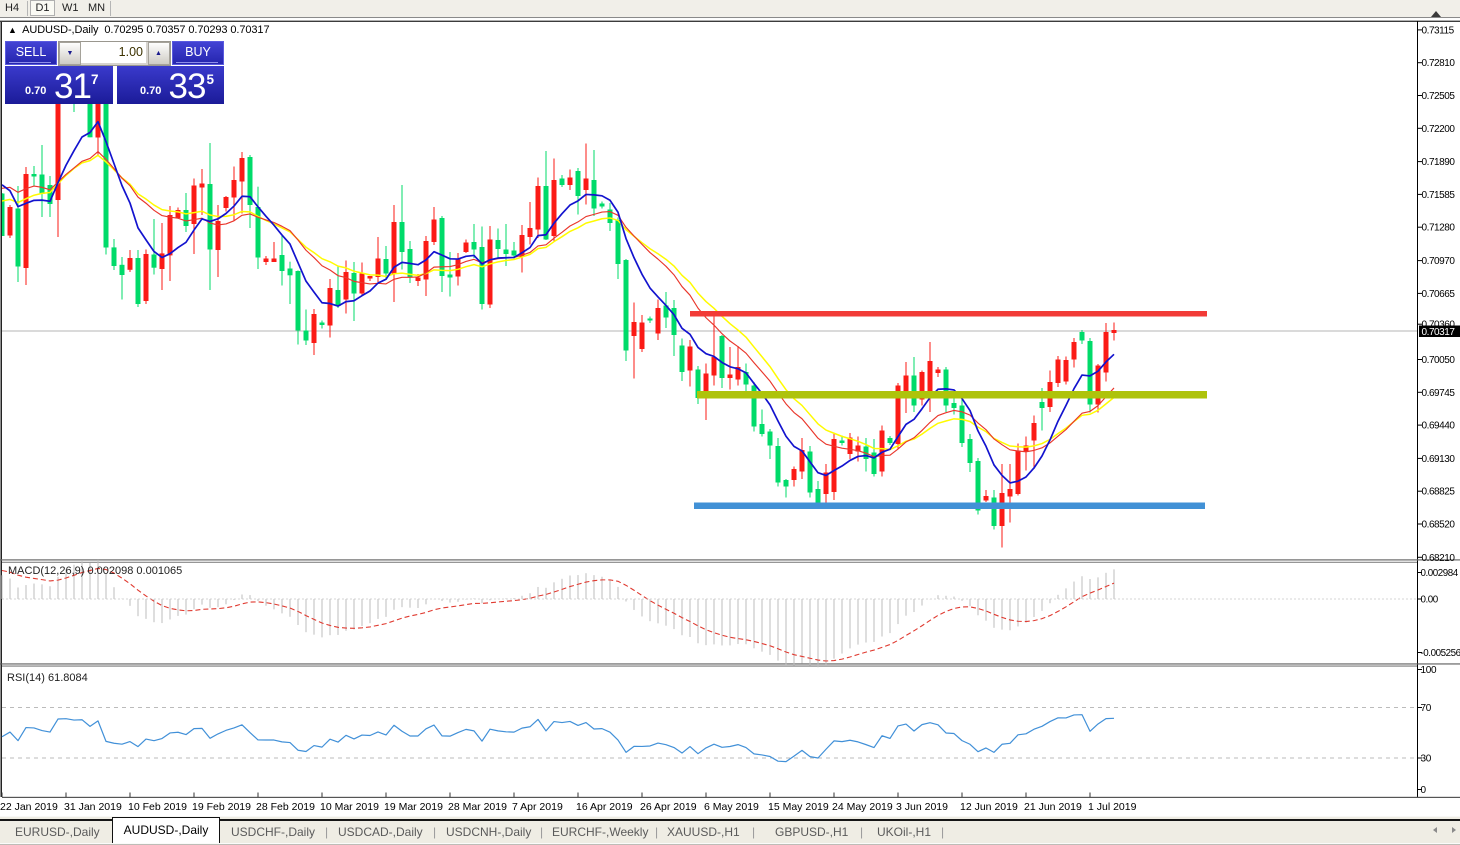 The width and height of the screenshot is (1460, 845). What do you see at coordinates (157, 807) in the screenshot?
I see `svg-text: 10 Feb 2019` at bounding box center [157, 807].